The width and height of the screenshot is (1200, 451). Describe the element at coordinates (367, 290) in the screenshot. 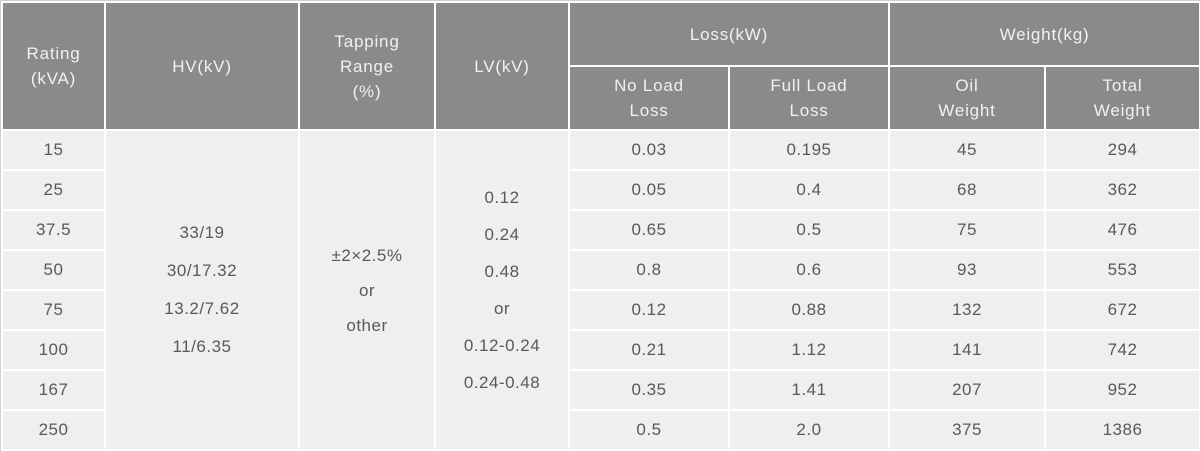

I see `tapping-merged-cell: ±2×2.5% or other` at that location.